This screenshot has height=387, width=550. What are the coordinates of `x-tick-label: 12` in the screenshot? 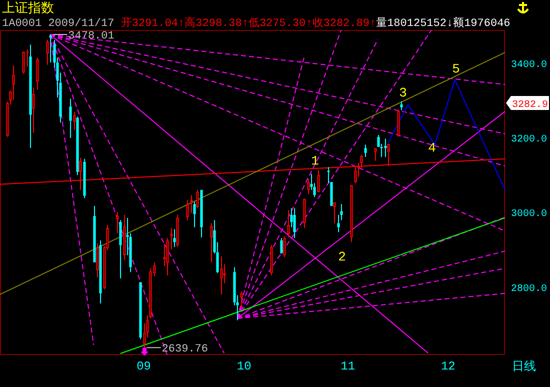 It's located at (448, 367).